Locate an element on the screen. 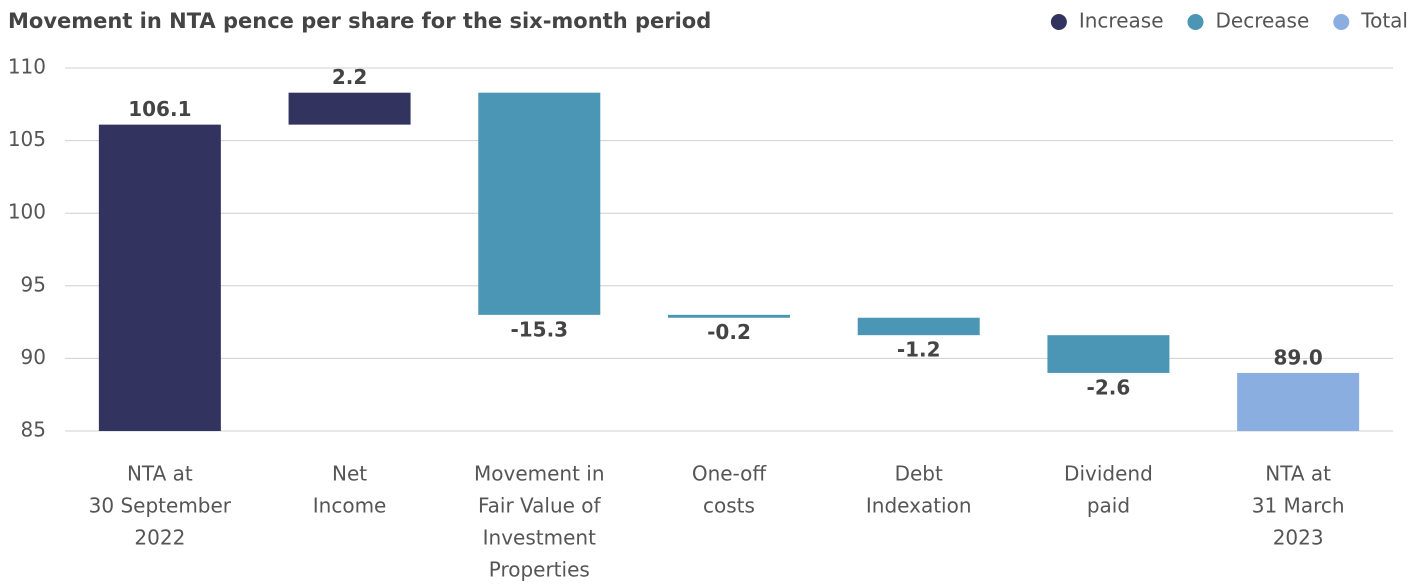  y-tick-label: 85 is located at coordinates (33, 430).